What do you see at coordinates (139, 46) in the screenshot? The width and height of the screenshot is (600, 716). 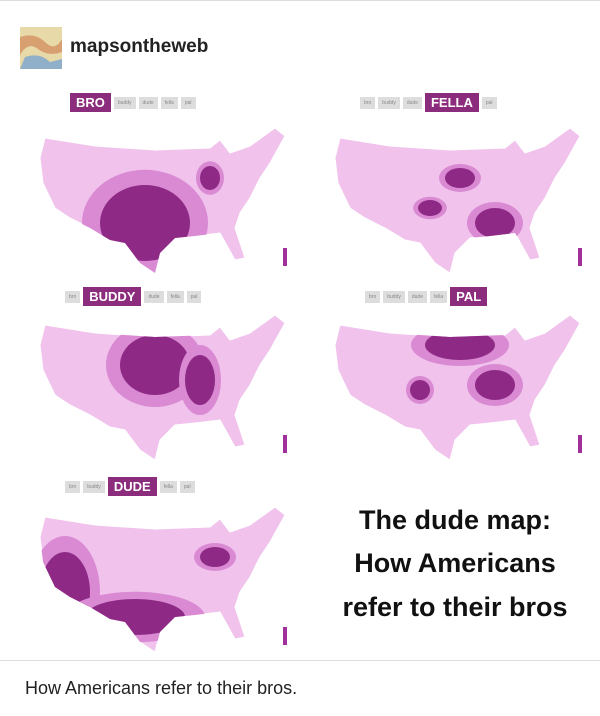 I see `username: mapsontheweb` at bounding box center [139, 46].